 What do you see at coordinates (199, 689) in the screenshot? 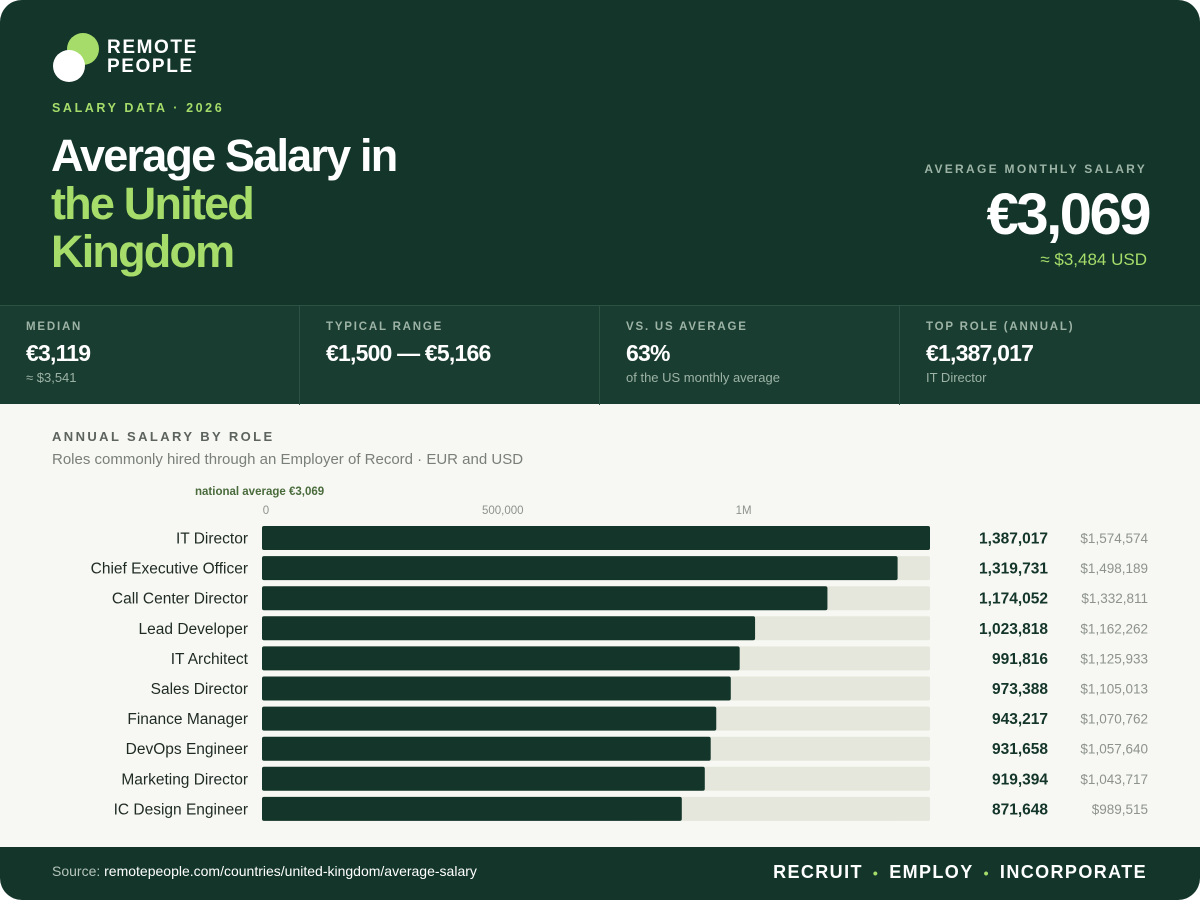
I see `category-label: Sales Director` at bounding box center [199, 689].